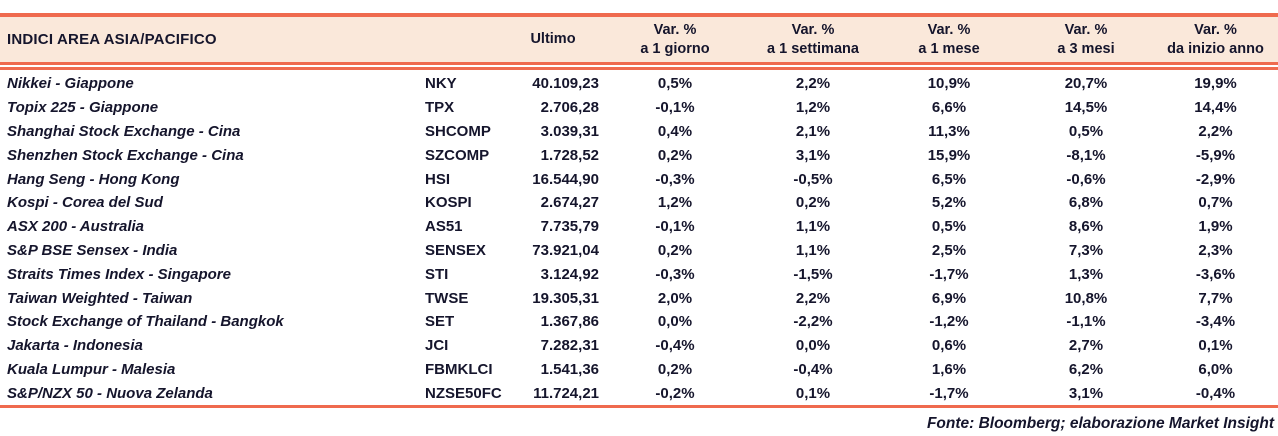  What do you see at coordinates (813, 250) in the screenshot?
I see `var-1-week-cell: 1,1%` at bounding box center [813, 250].